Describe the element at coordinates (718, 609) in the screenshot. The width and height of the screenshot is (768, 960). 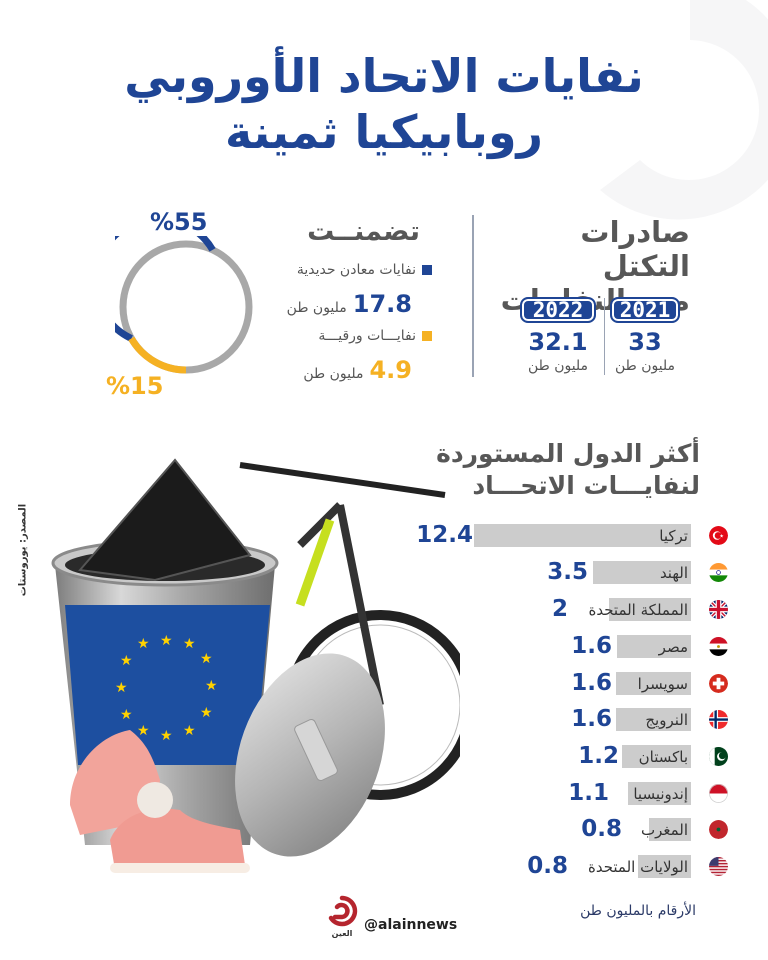
I see `uk-flag-icon` at that location.